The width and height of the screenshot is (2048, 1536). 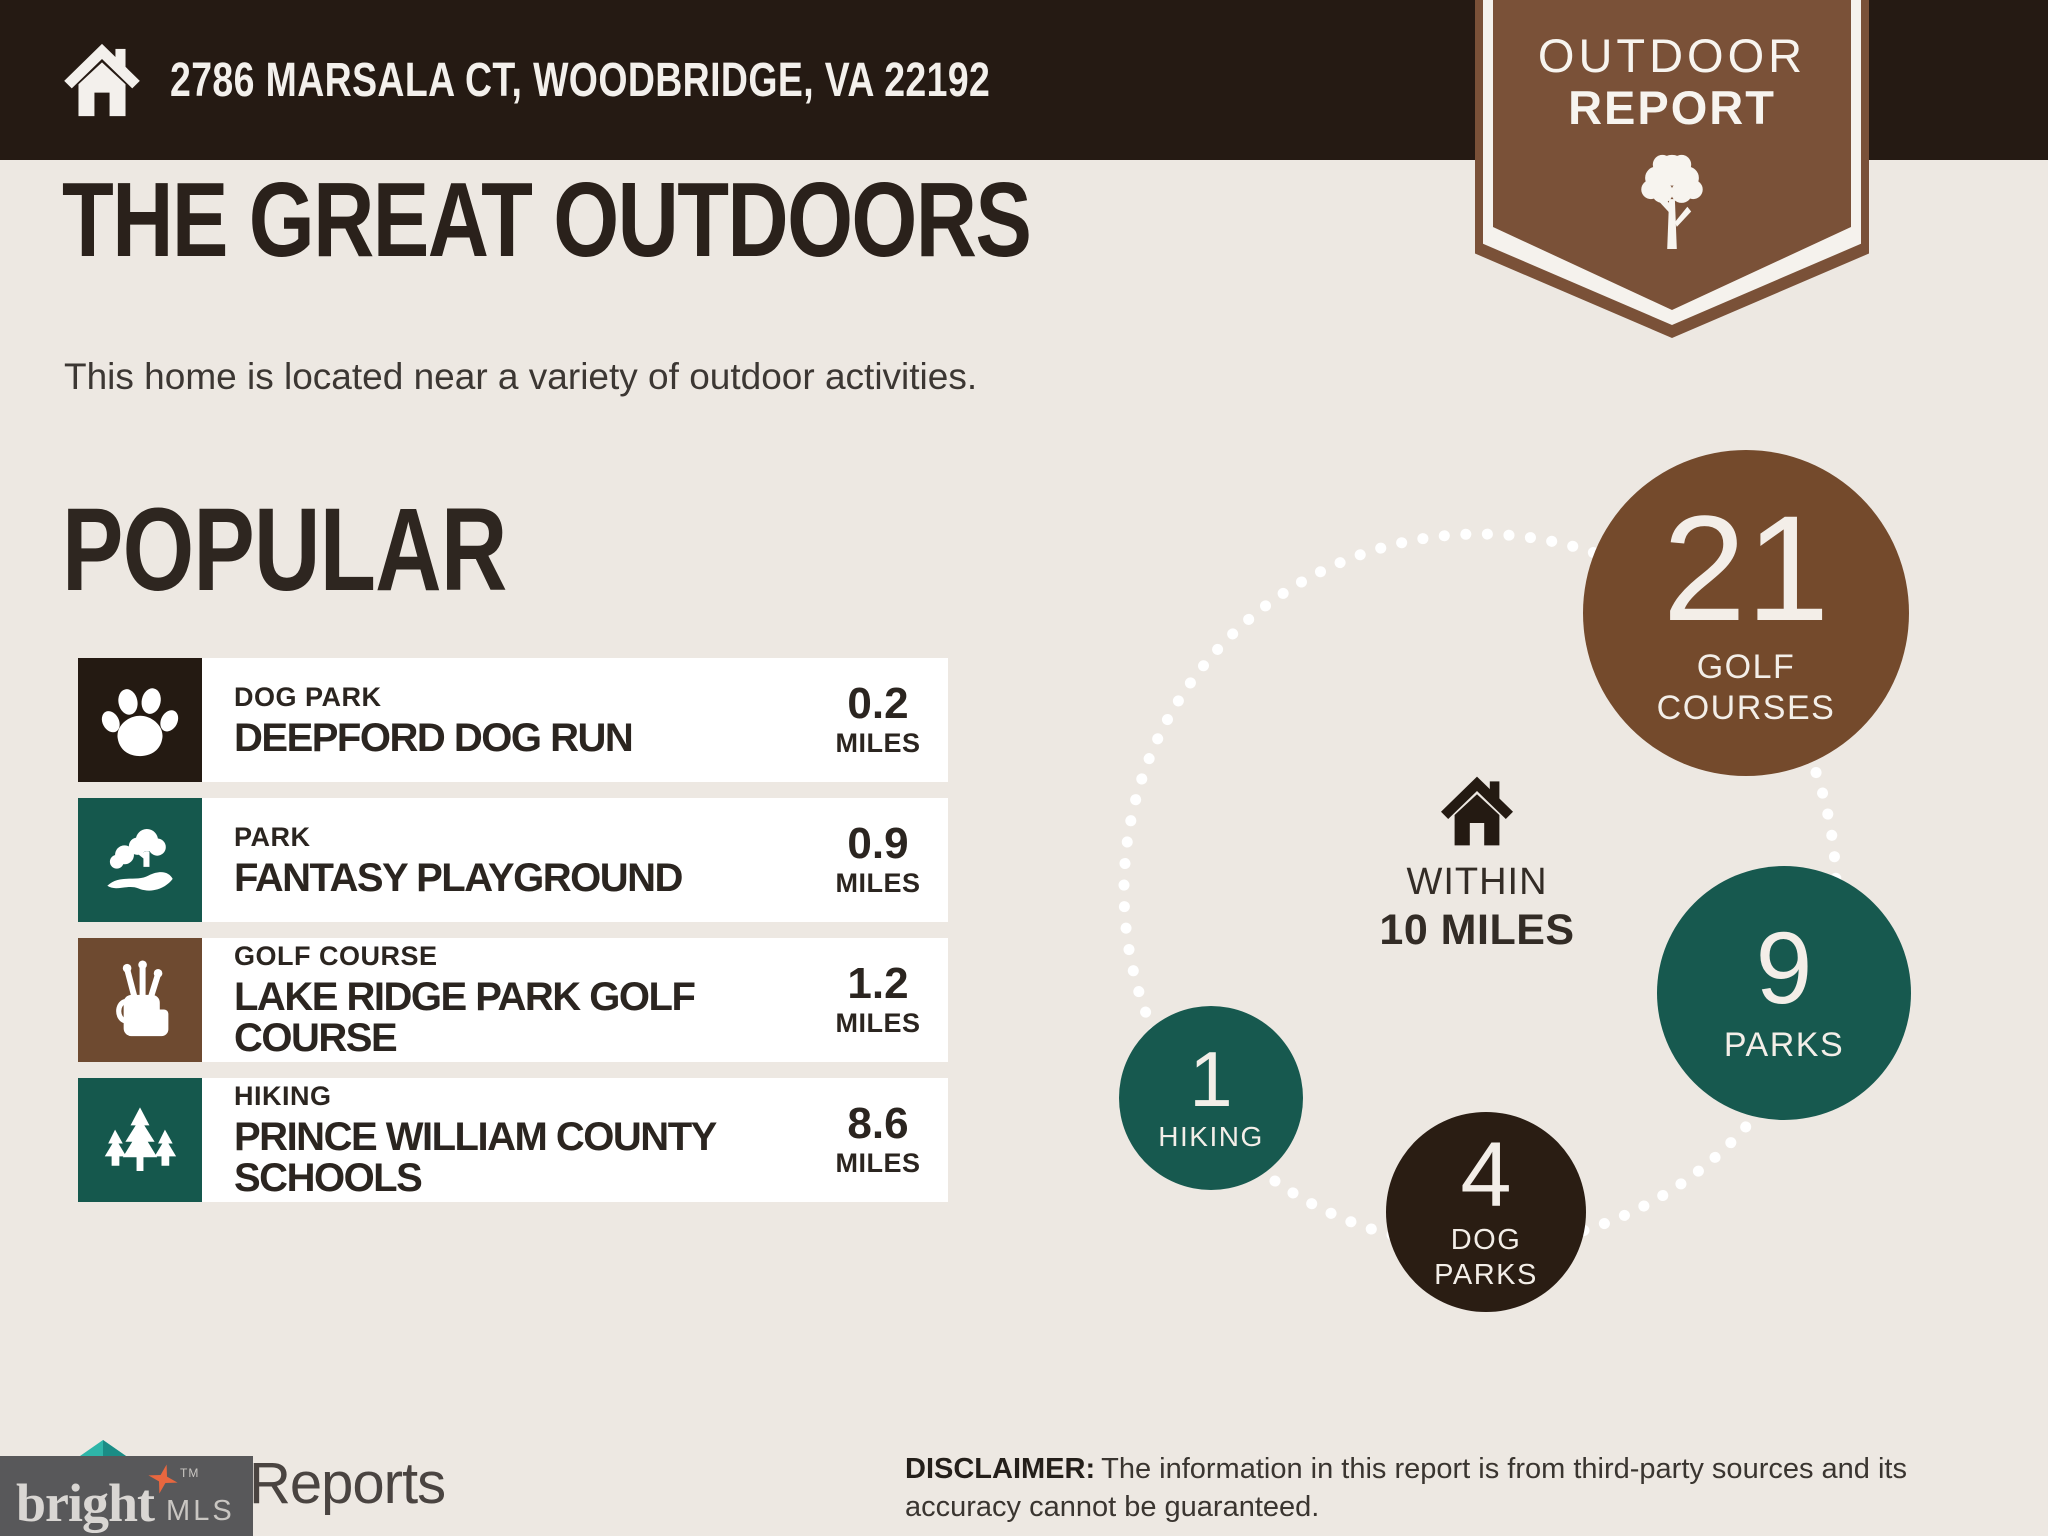 I want to click on bubble-label: PARKS, so click(x=1784, y=1045).